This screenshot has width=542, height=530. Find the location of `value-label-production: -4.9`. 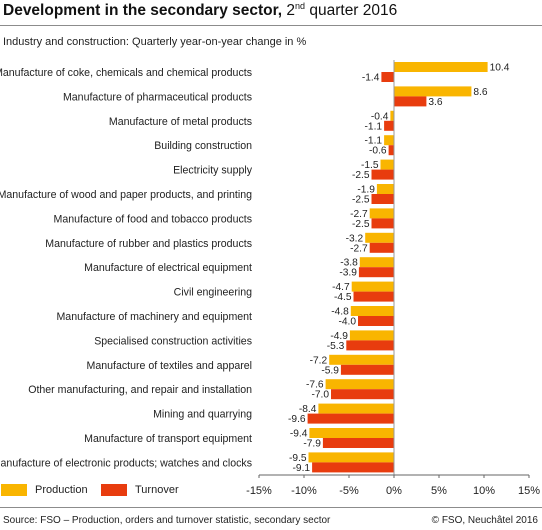

value-label-production: -4.9 is located at coordinates (339, 336).